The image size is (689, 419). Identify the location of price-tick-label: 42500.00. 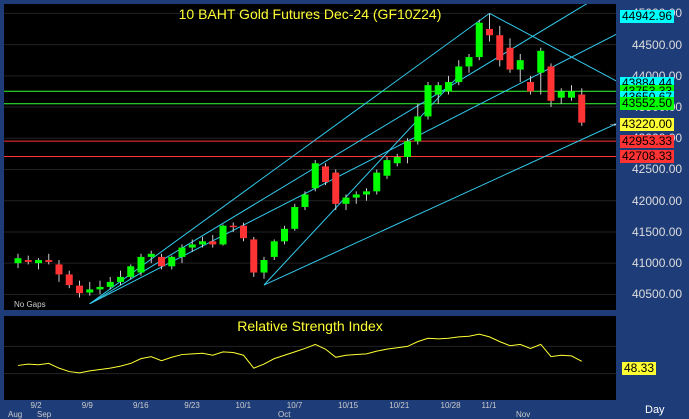
(657, 169).